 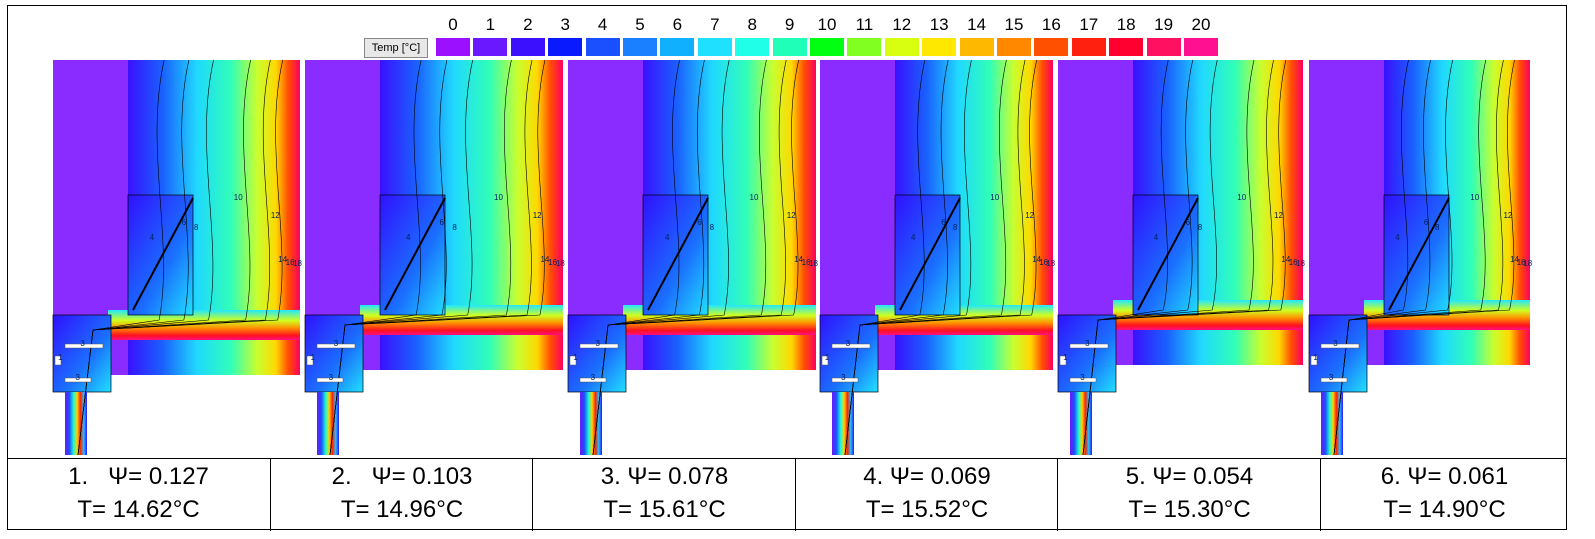 I want to click on legend-label: 20, so click(x=1201, y=24).